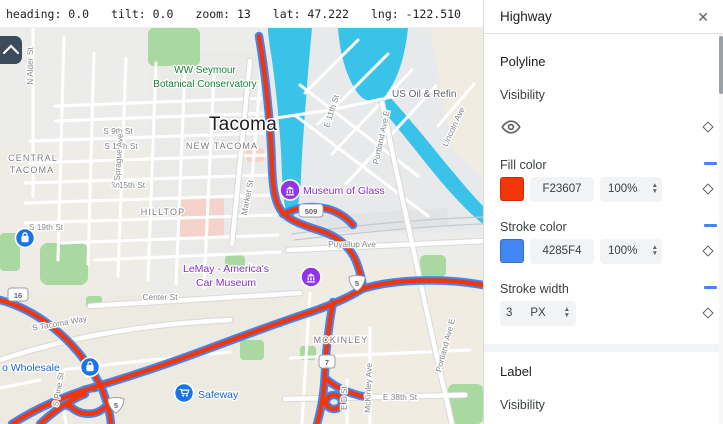 This screenshot has width=723, height=424. I want to click on stroke-color-label-row: Stroke color, so click(611, 226).